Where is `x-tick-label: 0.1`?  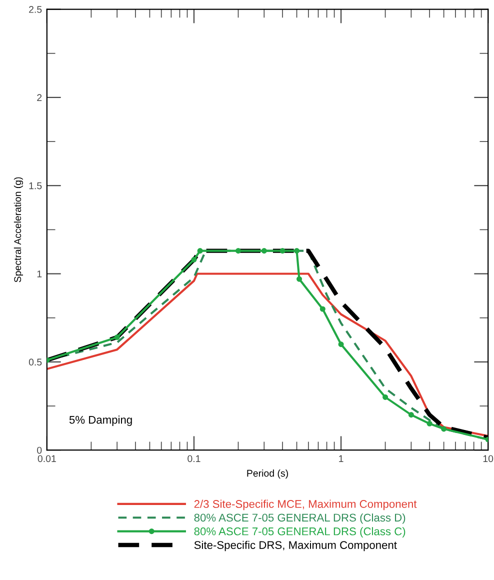 x-tick-label: 0.1 is located at coordinates (194, 458).